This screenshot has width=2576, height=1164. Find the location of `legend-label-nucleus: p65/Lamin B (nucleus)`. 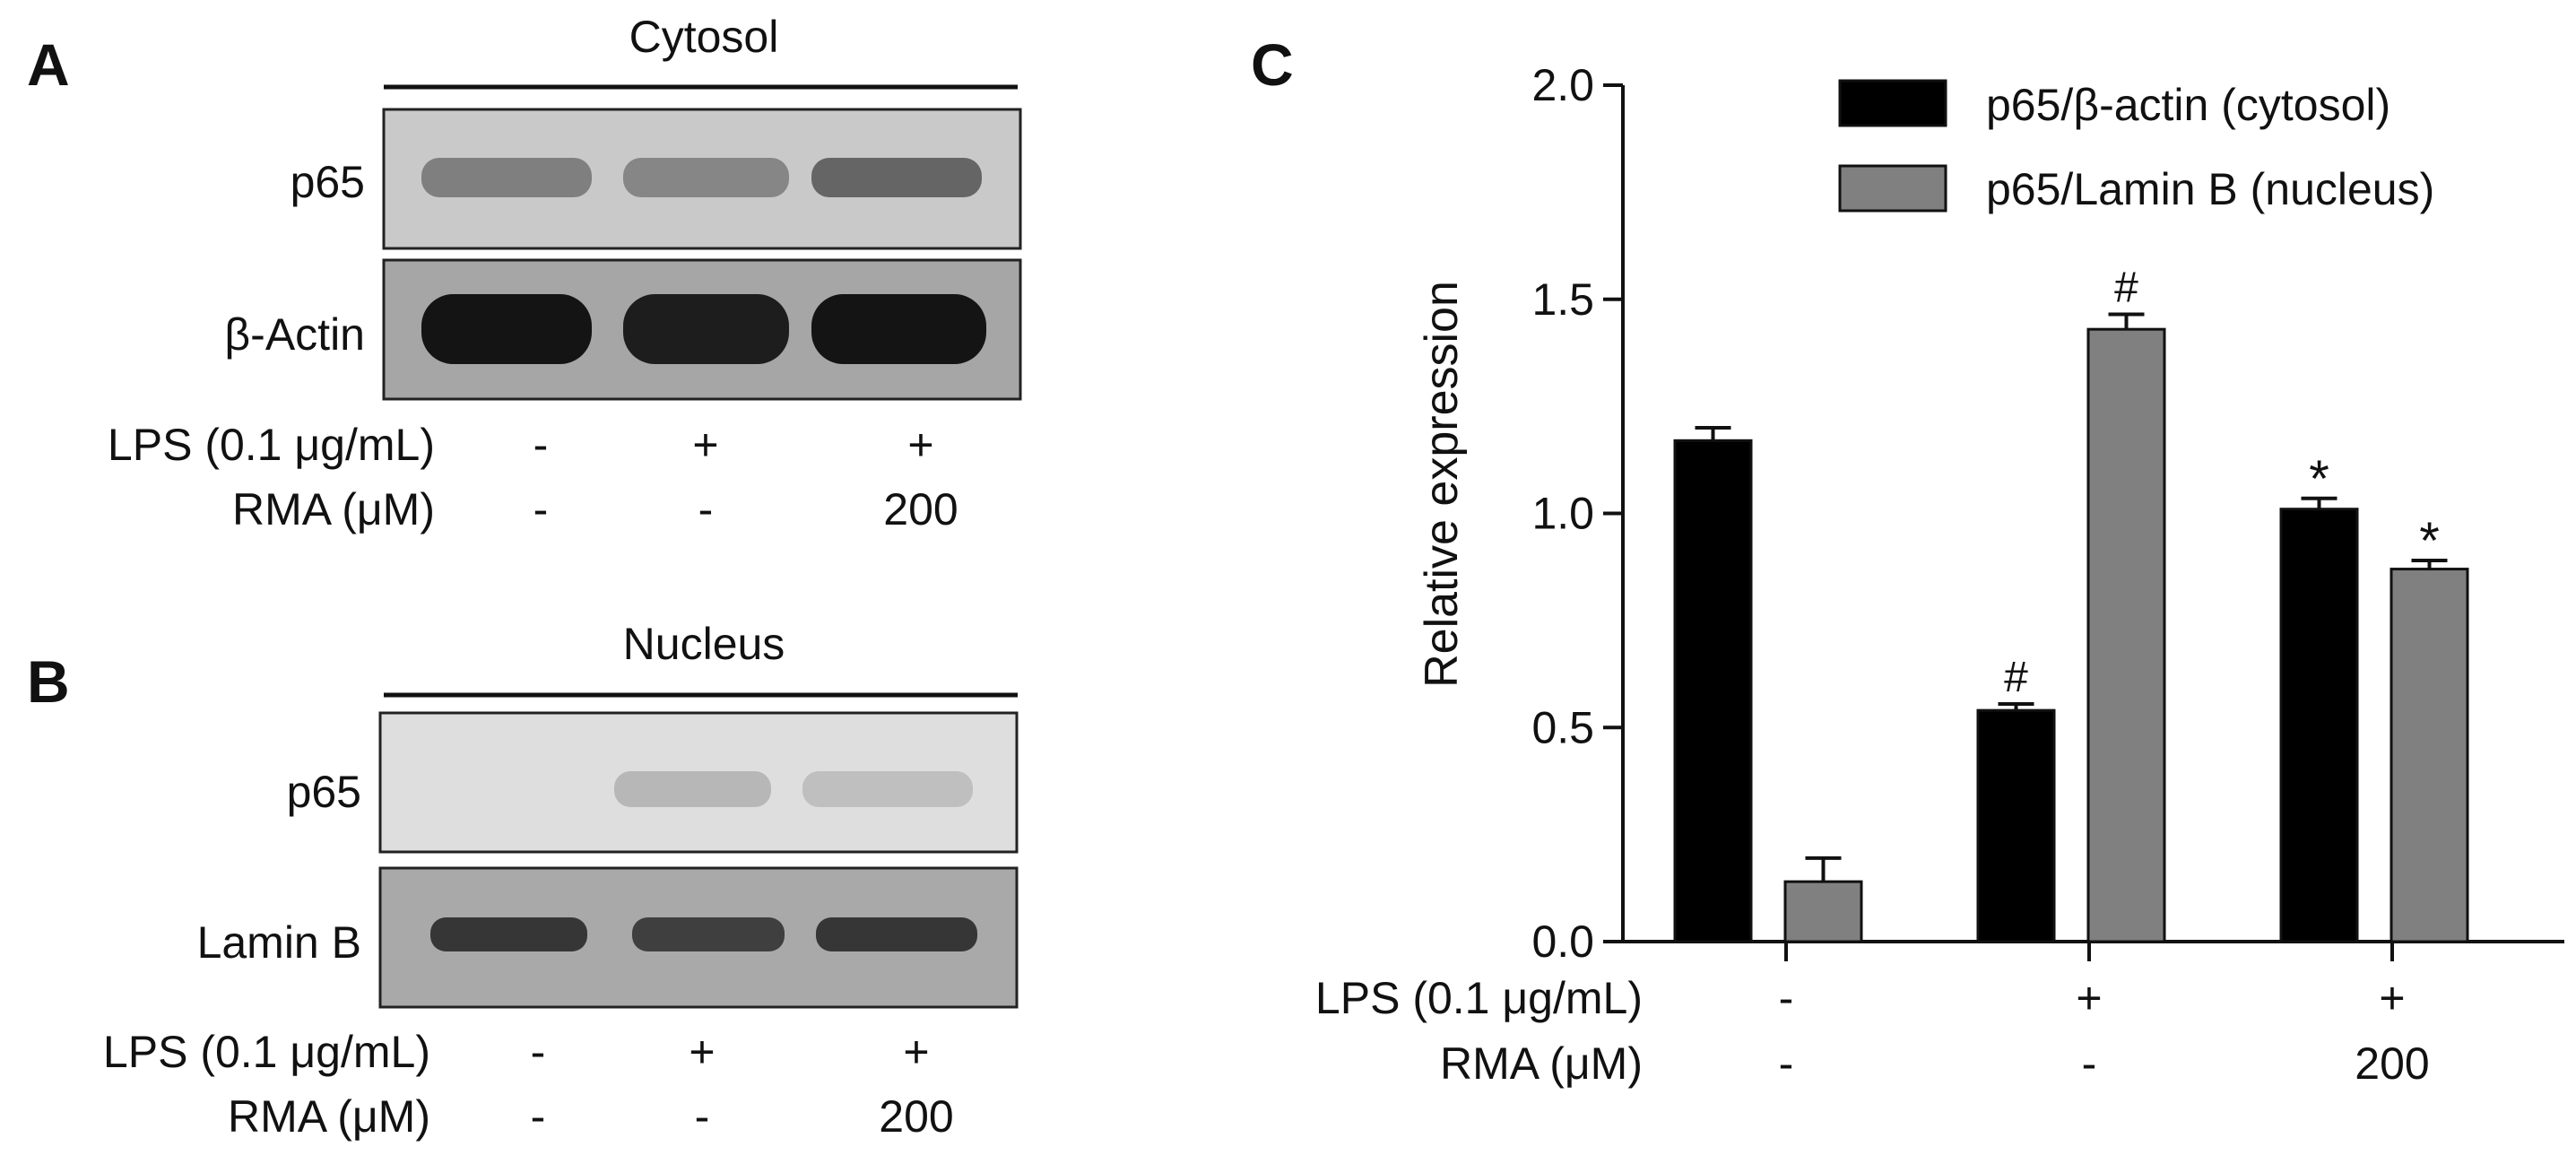

legend-label-nucleus: p65/Lamin B (nucleus) is located at coordinates (2210, 189).